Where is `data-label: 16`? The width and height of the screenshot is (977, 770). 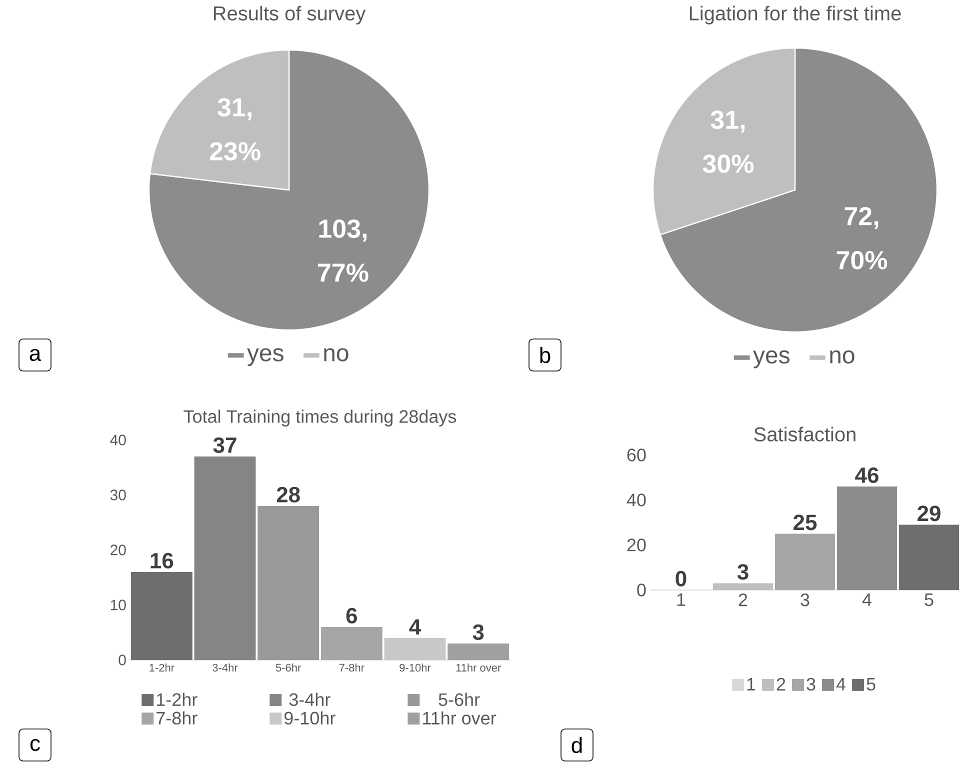 data-label: 16 is located at coordinates (162, 560).